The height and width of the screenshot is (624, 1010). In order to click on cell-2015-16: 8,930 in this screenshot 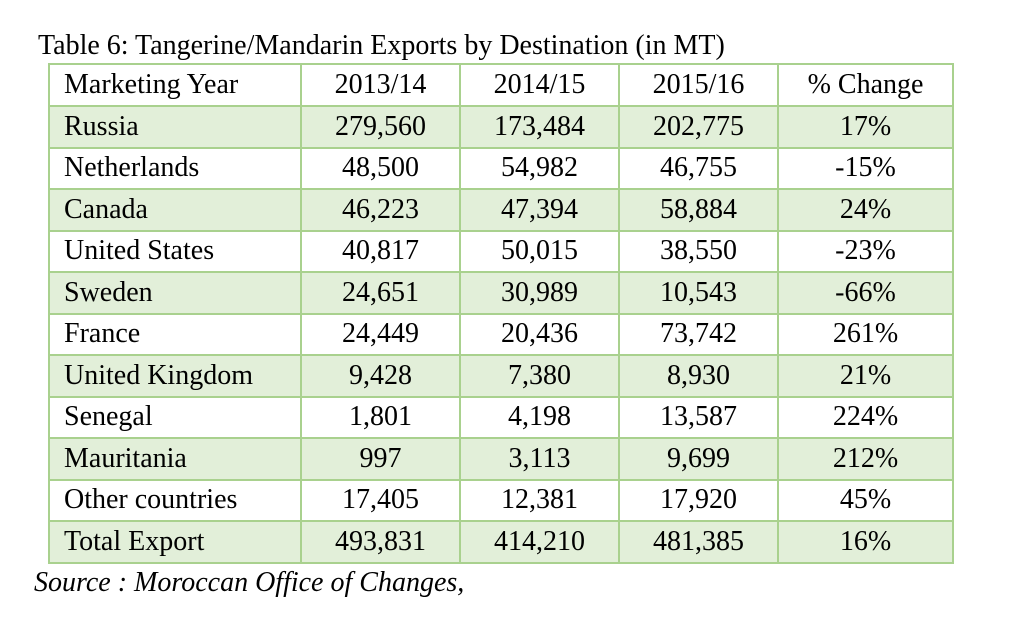, I will do `click(698, 376)`.